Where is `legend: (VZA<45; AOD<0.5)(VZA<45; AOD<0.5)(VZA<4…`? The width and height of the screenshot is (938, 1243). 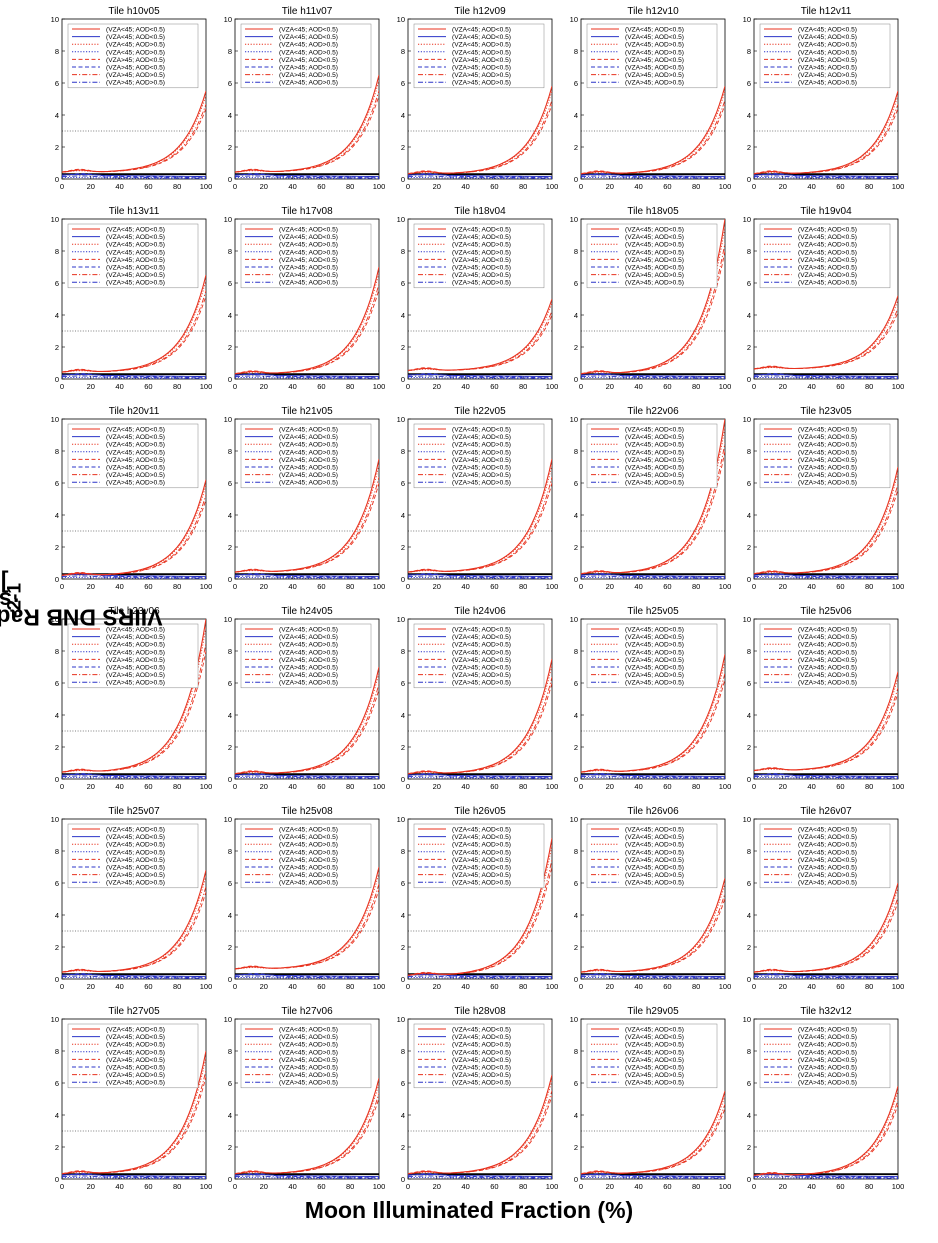
legend: (VZA<45; AOD<0.5)(VZA<45; AOD<0.5)(VZA<4… is located at coordinates (652, 856).